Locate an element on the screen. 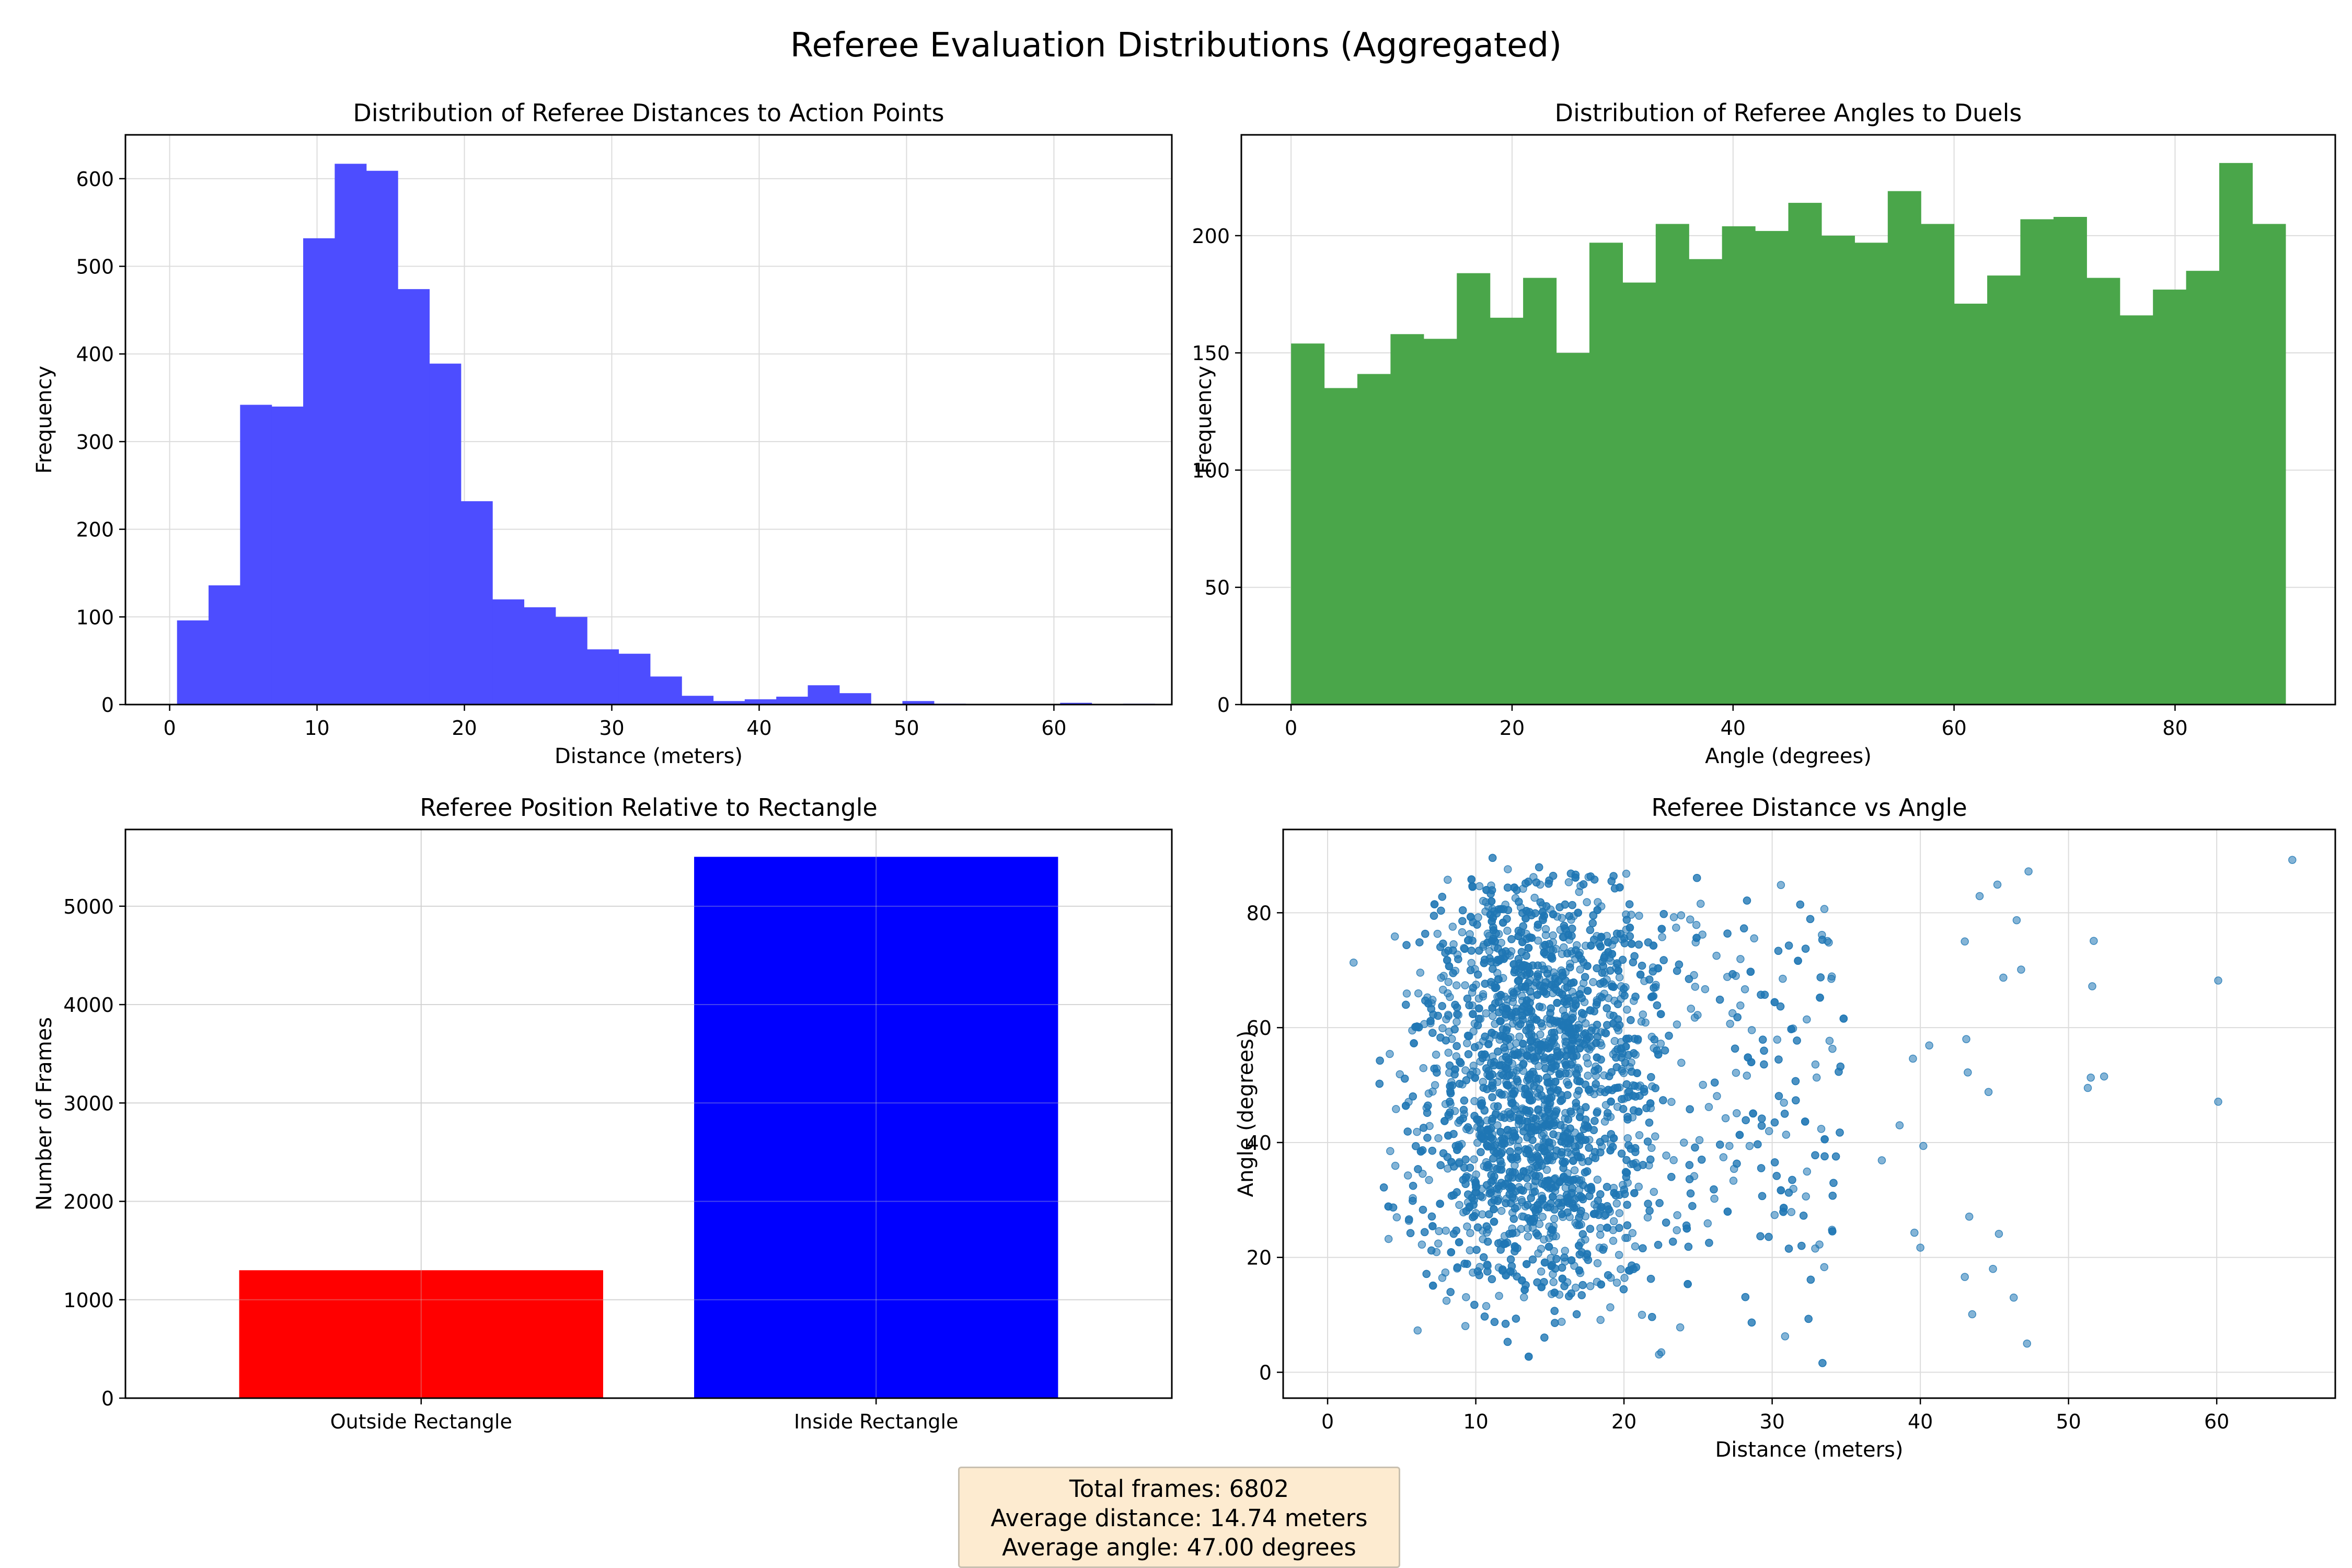  y-tick-label: 40 is located at coordinates (1259, 1143).